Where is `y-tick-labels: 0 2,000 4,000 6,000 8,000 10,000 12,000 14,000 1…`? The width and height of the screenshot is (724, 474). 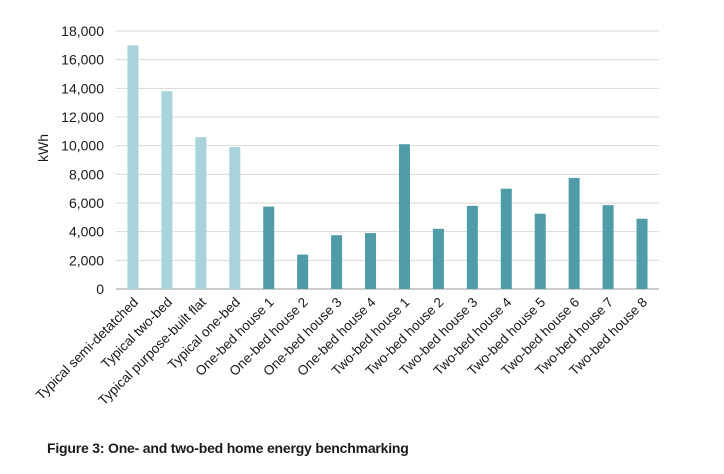
y-tick-labels: 0 2,000 4,000 6,000 8,000 10,000 12,000 14,000 1… is located at coordinates (82, 160).